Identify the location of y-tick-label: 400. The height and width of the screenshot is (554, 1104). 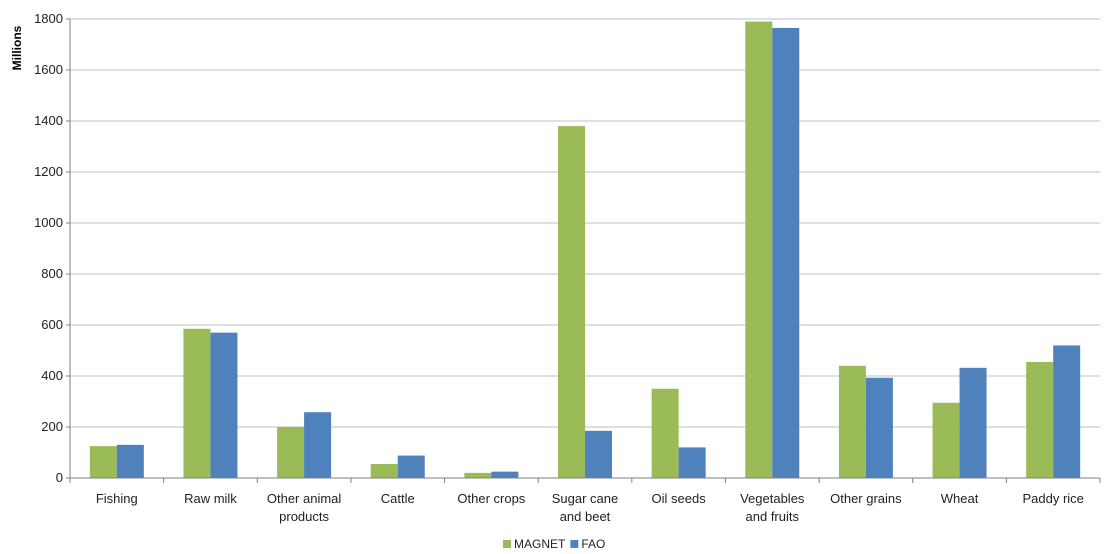
(52, 375).